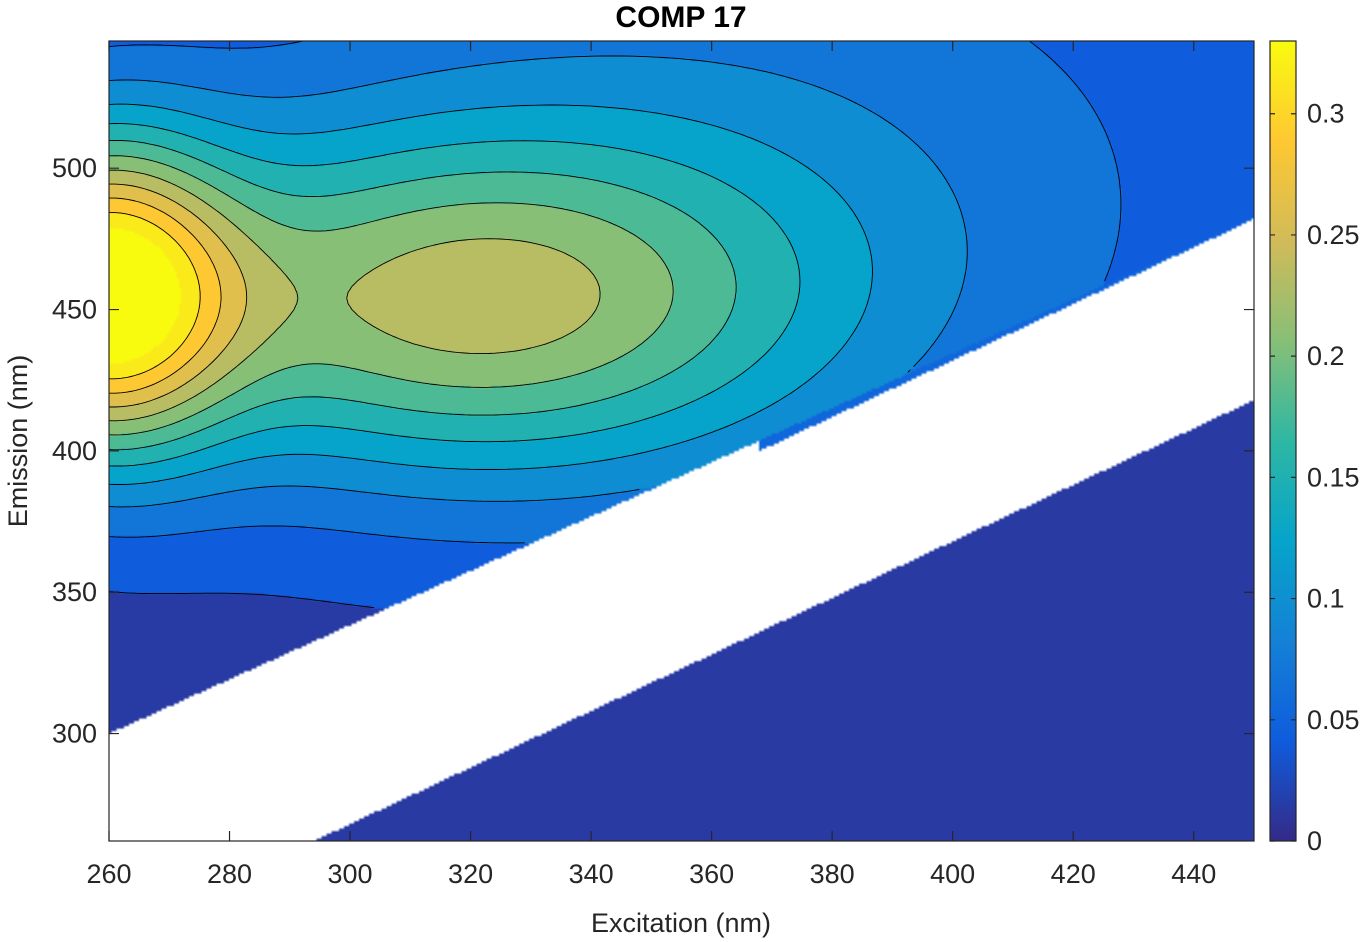 The height and width of the screenshot is (942, 1372). What do you see at coordinates (681, 923) in the screenshot?
I see `x-axis-label: Excitation (nm)` at bounding box center [681, 923].